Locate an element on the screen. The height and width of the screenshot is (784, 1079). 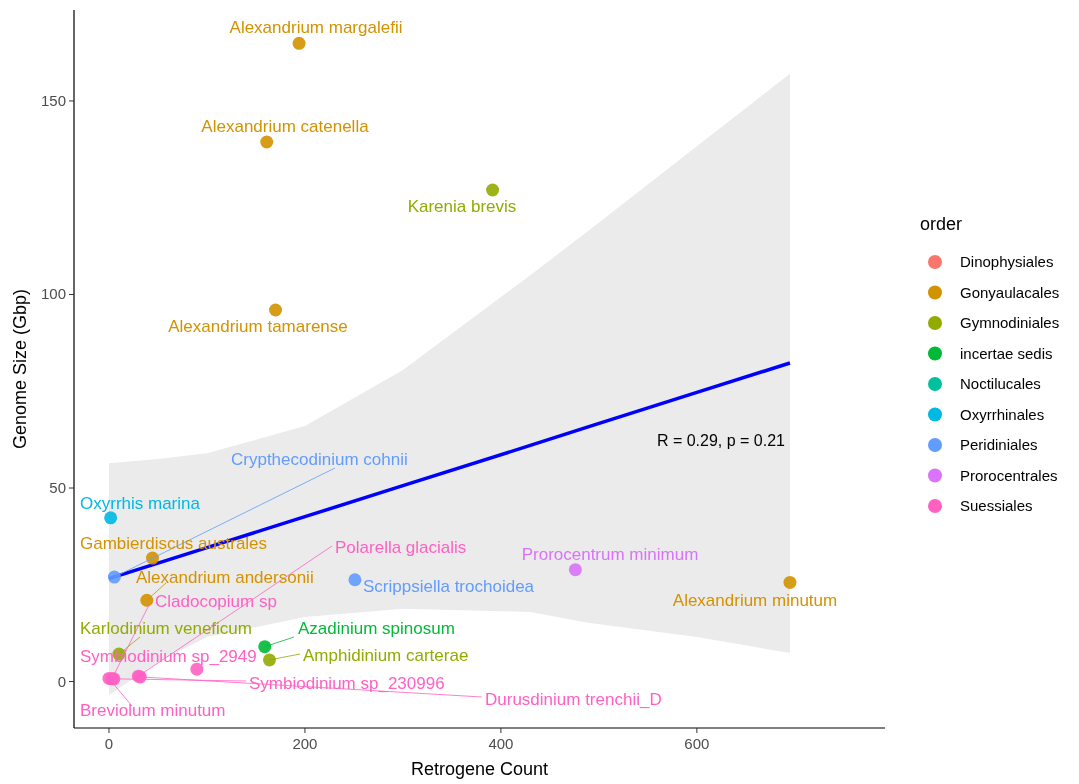
y-tick-label: 0 is located at coordinates (61, 681).